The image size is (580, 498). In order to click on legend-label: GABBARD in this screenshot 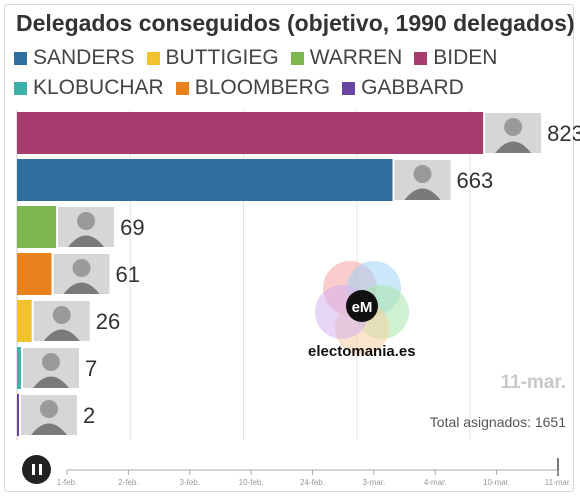, I will do `click(412, 87)`.